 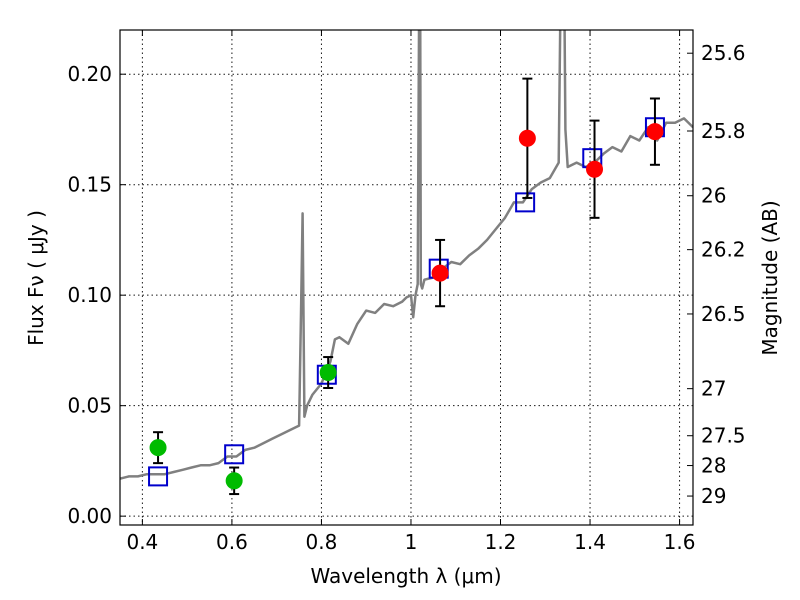 I want to click on y-tick-label: 0.05, so click(x=89, y=406).